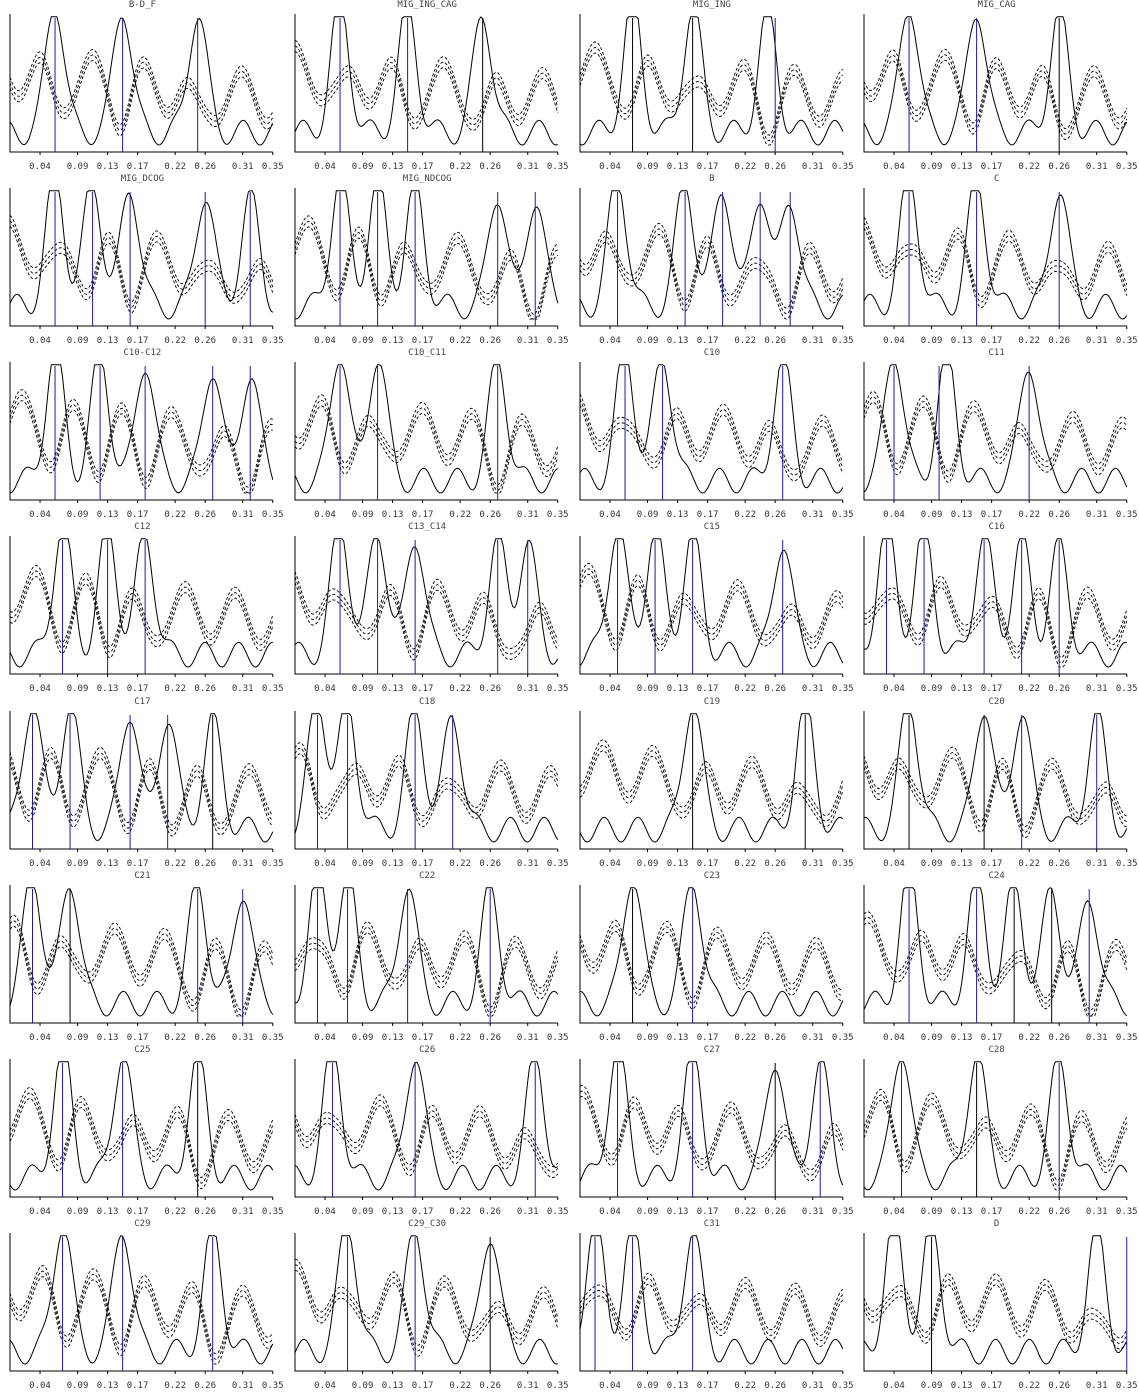 This screenshot has height=1393, width=1139. What do you see at coordinates (142, 261) in the screenshot?
I see `panel-mig-dcog: MIG_DCOG 0.04 0.09 0.13 0.17 0.22 0.26 0.31 0.35` at bounding box center [142, 261].